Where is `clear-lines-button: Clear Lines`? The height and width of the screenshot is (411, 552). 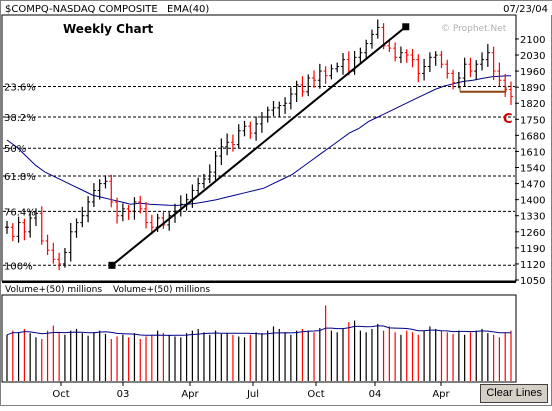
clear-lines-button: Clear Lines is located at coordinates (514, 393).